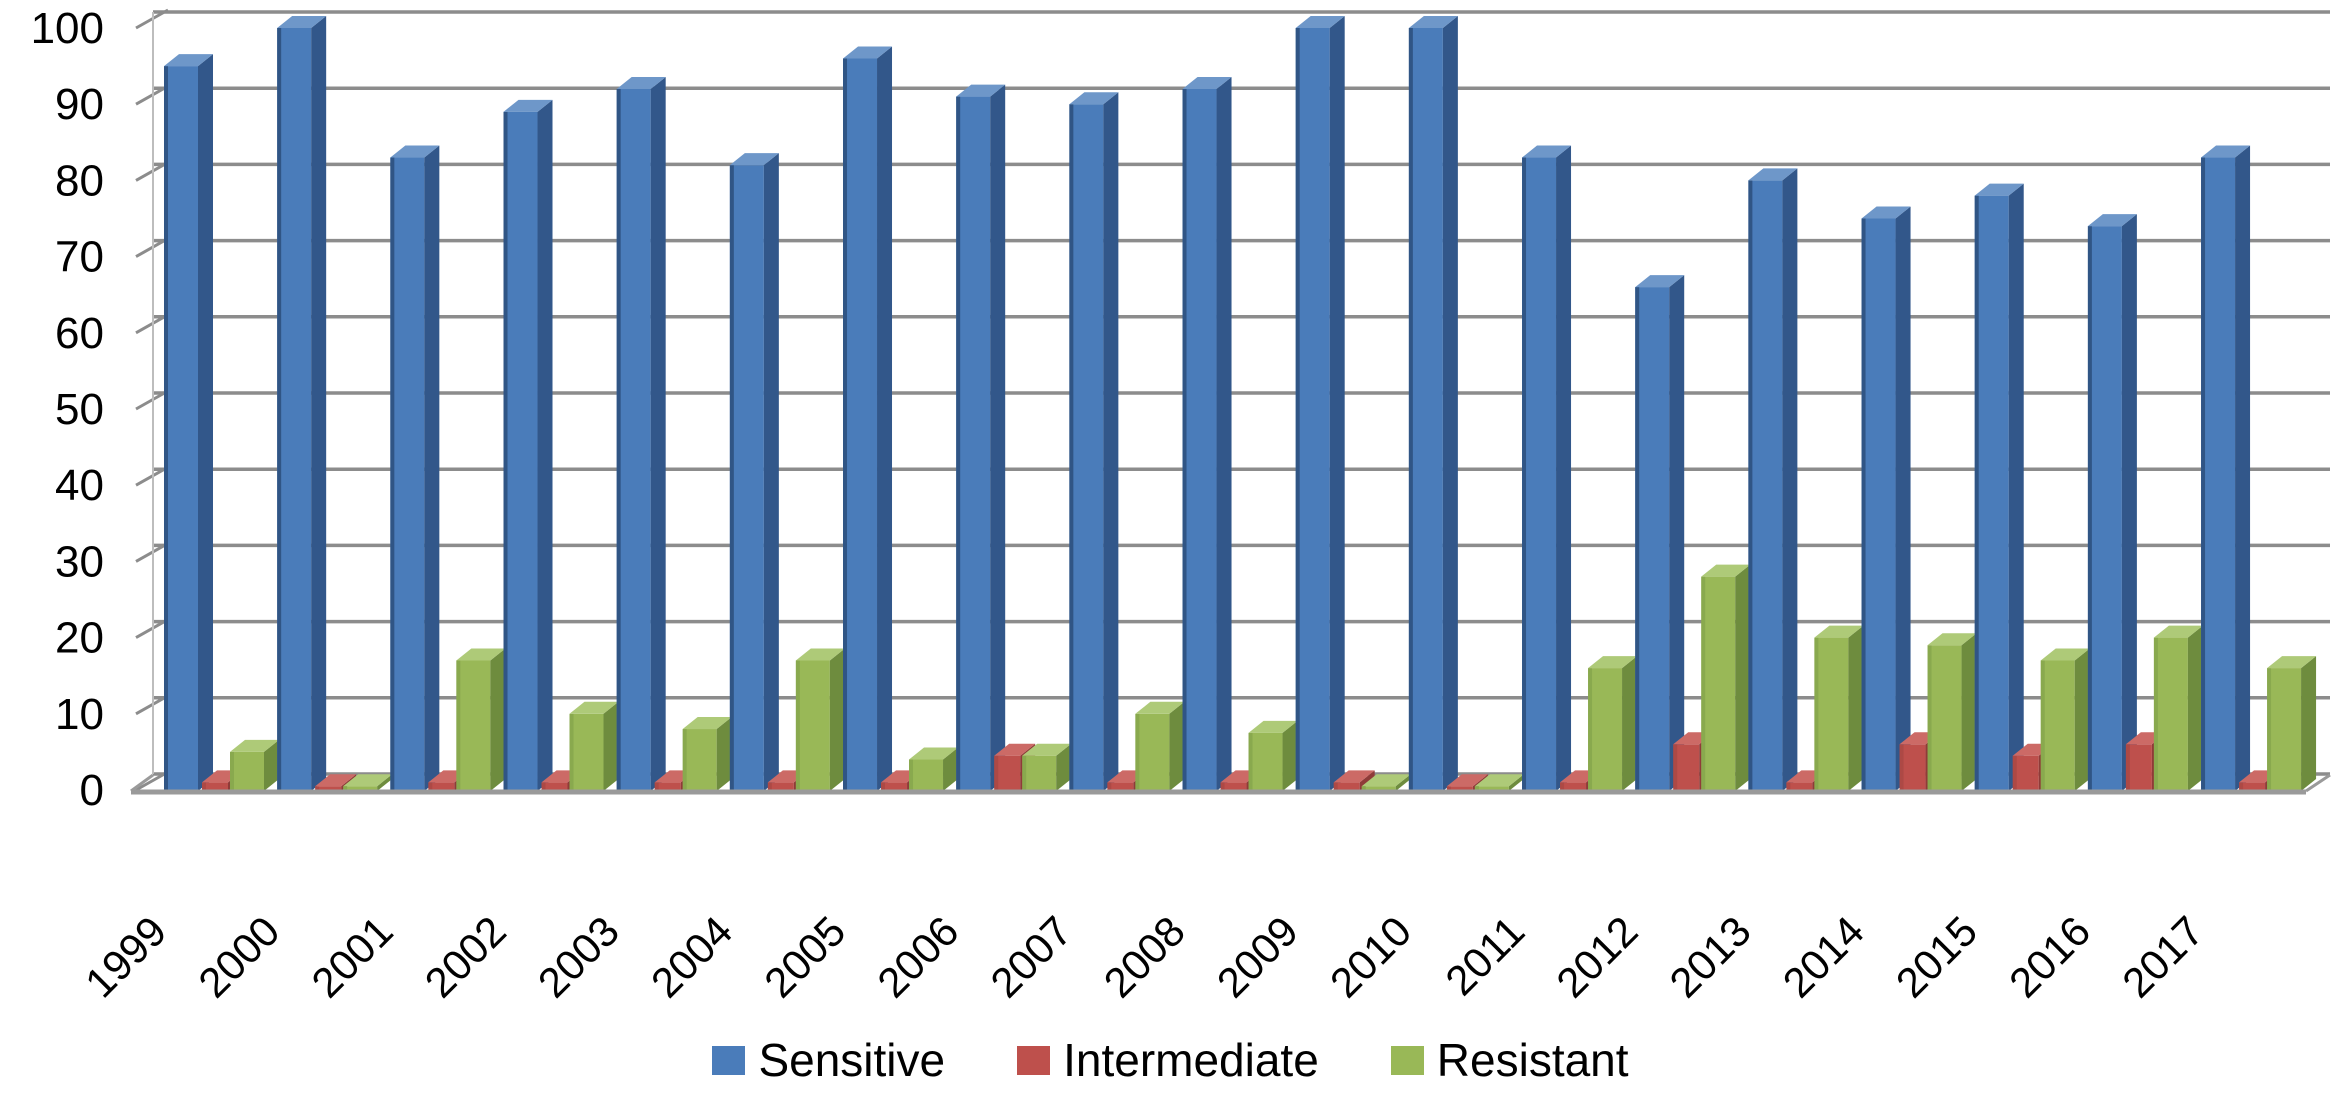 This screenshot has width=2341, height=1094. Describe the element at coordinates (1320, 22) in the screenshot. I see `bar-sensitive-2009-top` at that location.